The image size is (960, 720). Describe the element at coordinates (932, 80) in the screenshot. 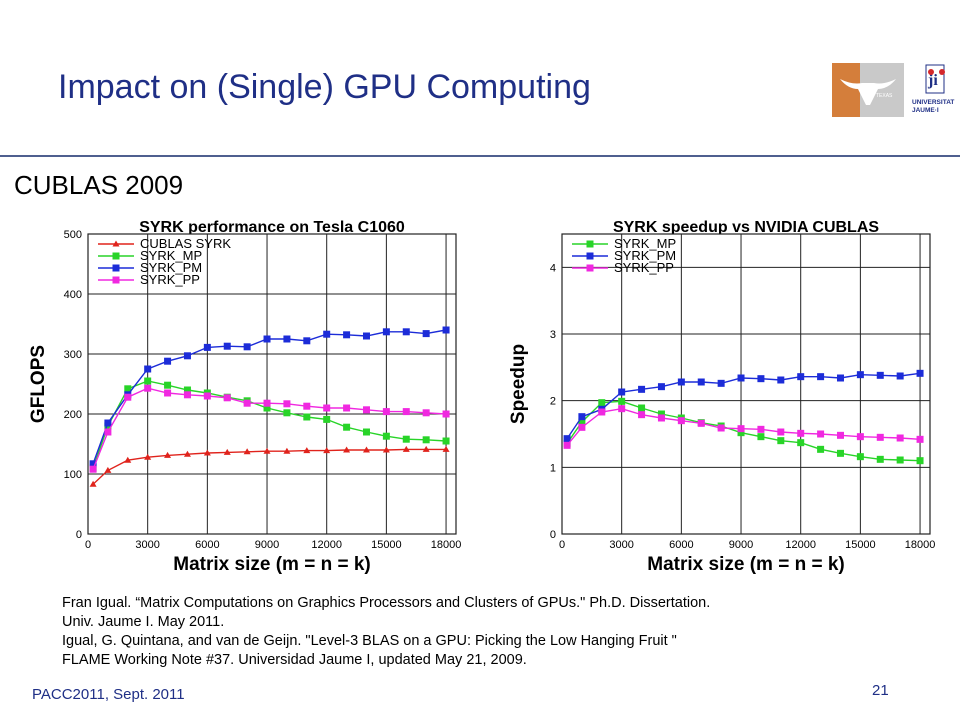

I see `svg-text: ji` at that location.